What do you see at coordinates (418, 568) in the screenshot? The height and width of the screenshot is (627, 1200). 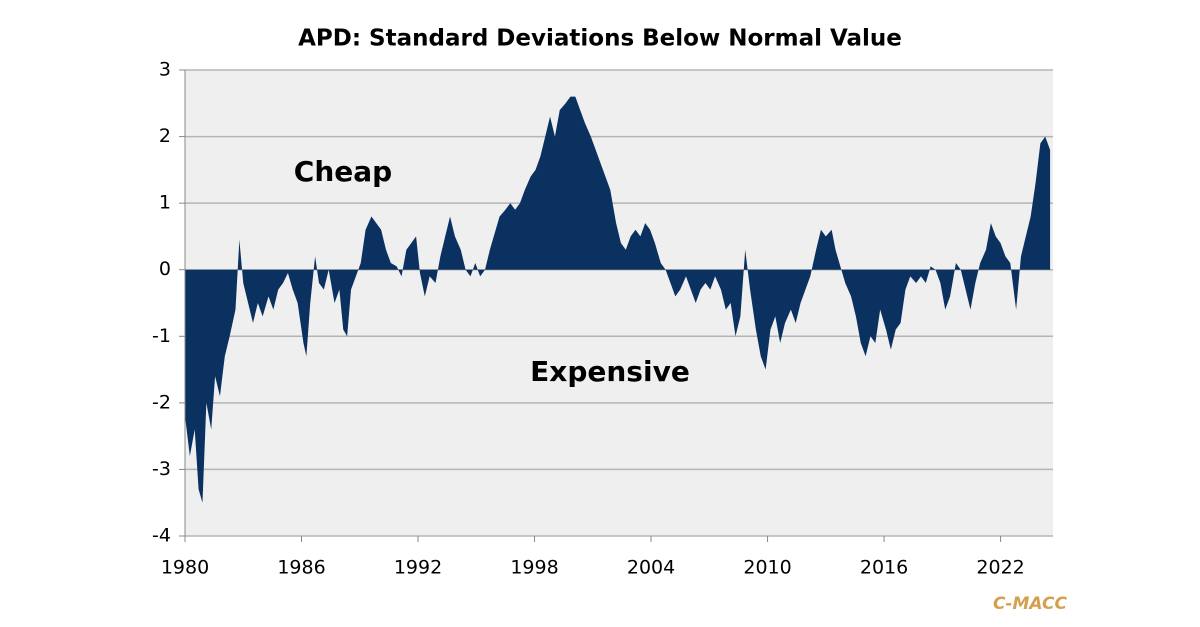 I see `x-tick-label: 1992` at bounding box center [418, 568].